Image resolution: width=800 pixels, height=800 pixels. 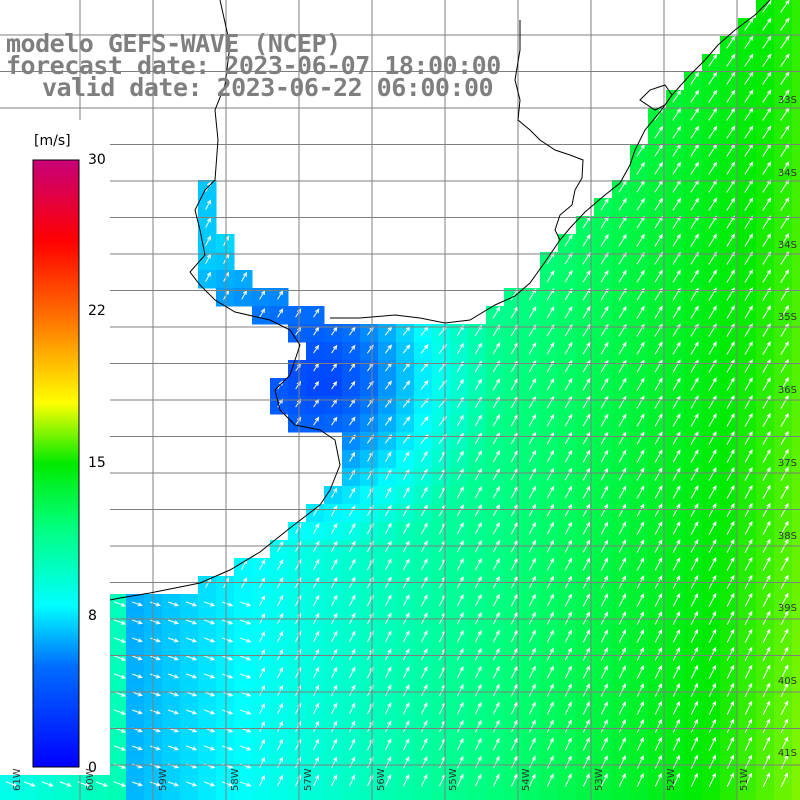 I want to click on lon-label-53w: 53W, so click(x=599, y=779).